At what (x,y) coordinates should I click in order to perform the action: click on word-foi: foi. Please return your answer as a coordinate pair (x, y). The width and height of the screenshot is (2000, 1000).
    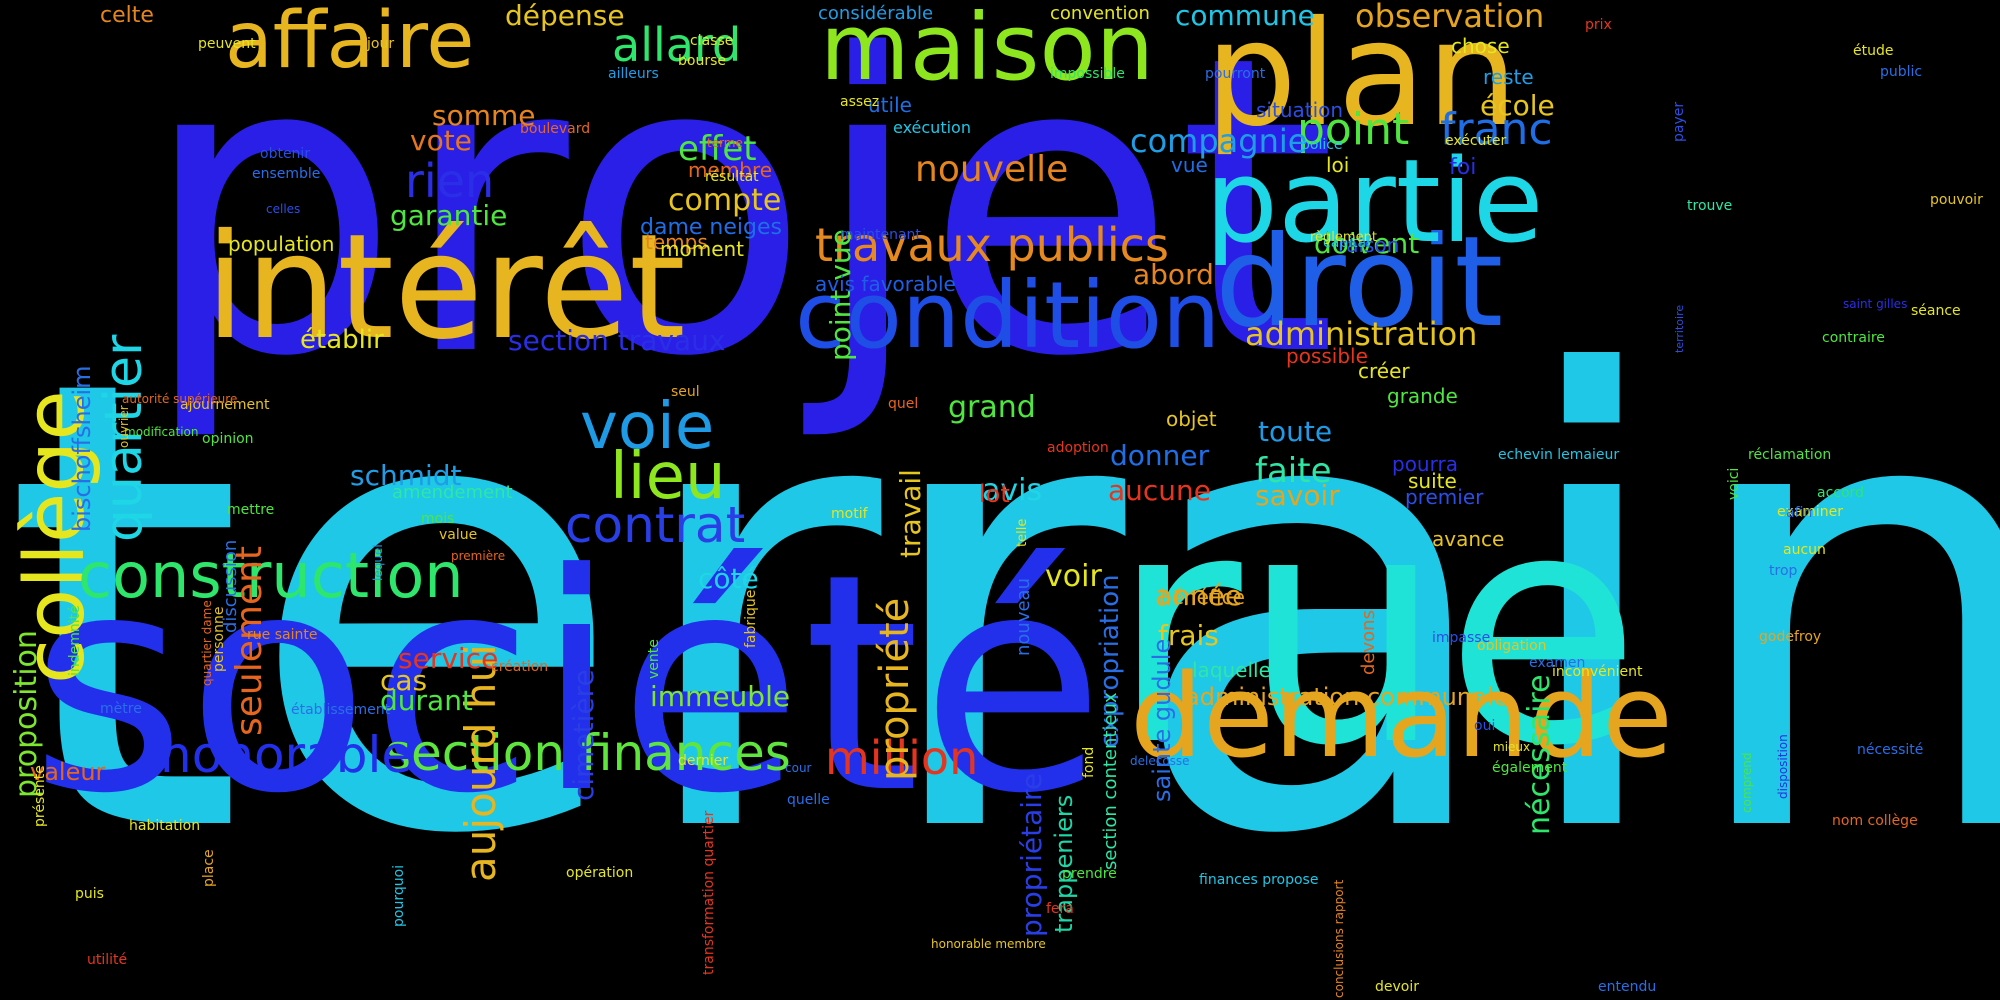
    Looking at the image, I should click on (1463, 167).